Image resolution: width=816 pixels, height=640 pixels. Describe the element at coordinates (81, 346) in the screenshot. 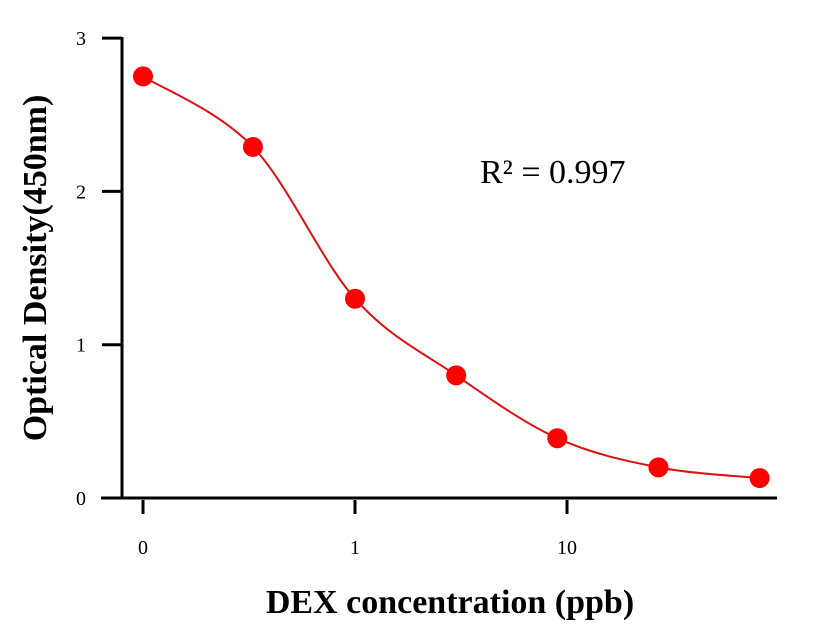

I see `y-tick-label: 1` at that location.